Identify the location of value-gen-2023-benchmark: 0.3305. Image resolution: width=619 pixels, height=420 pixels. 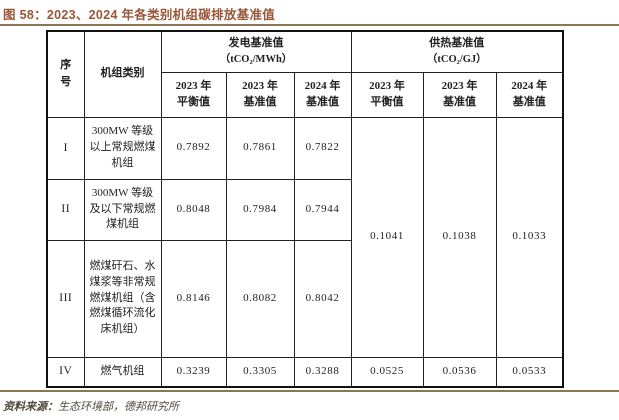
(260, 372).